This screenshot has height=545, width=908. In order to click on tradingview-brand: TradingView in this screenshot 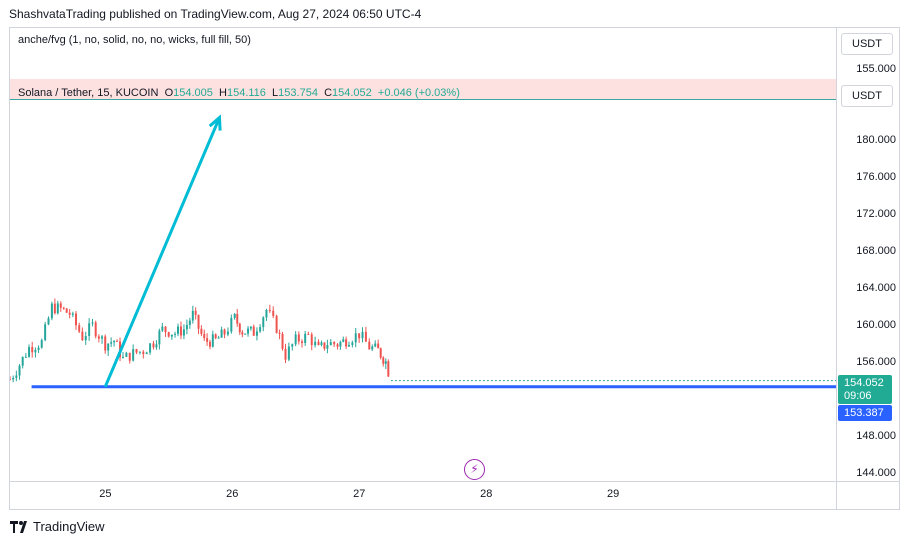, I will do `click(69, 526)`.